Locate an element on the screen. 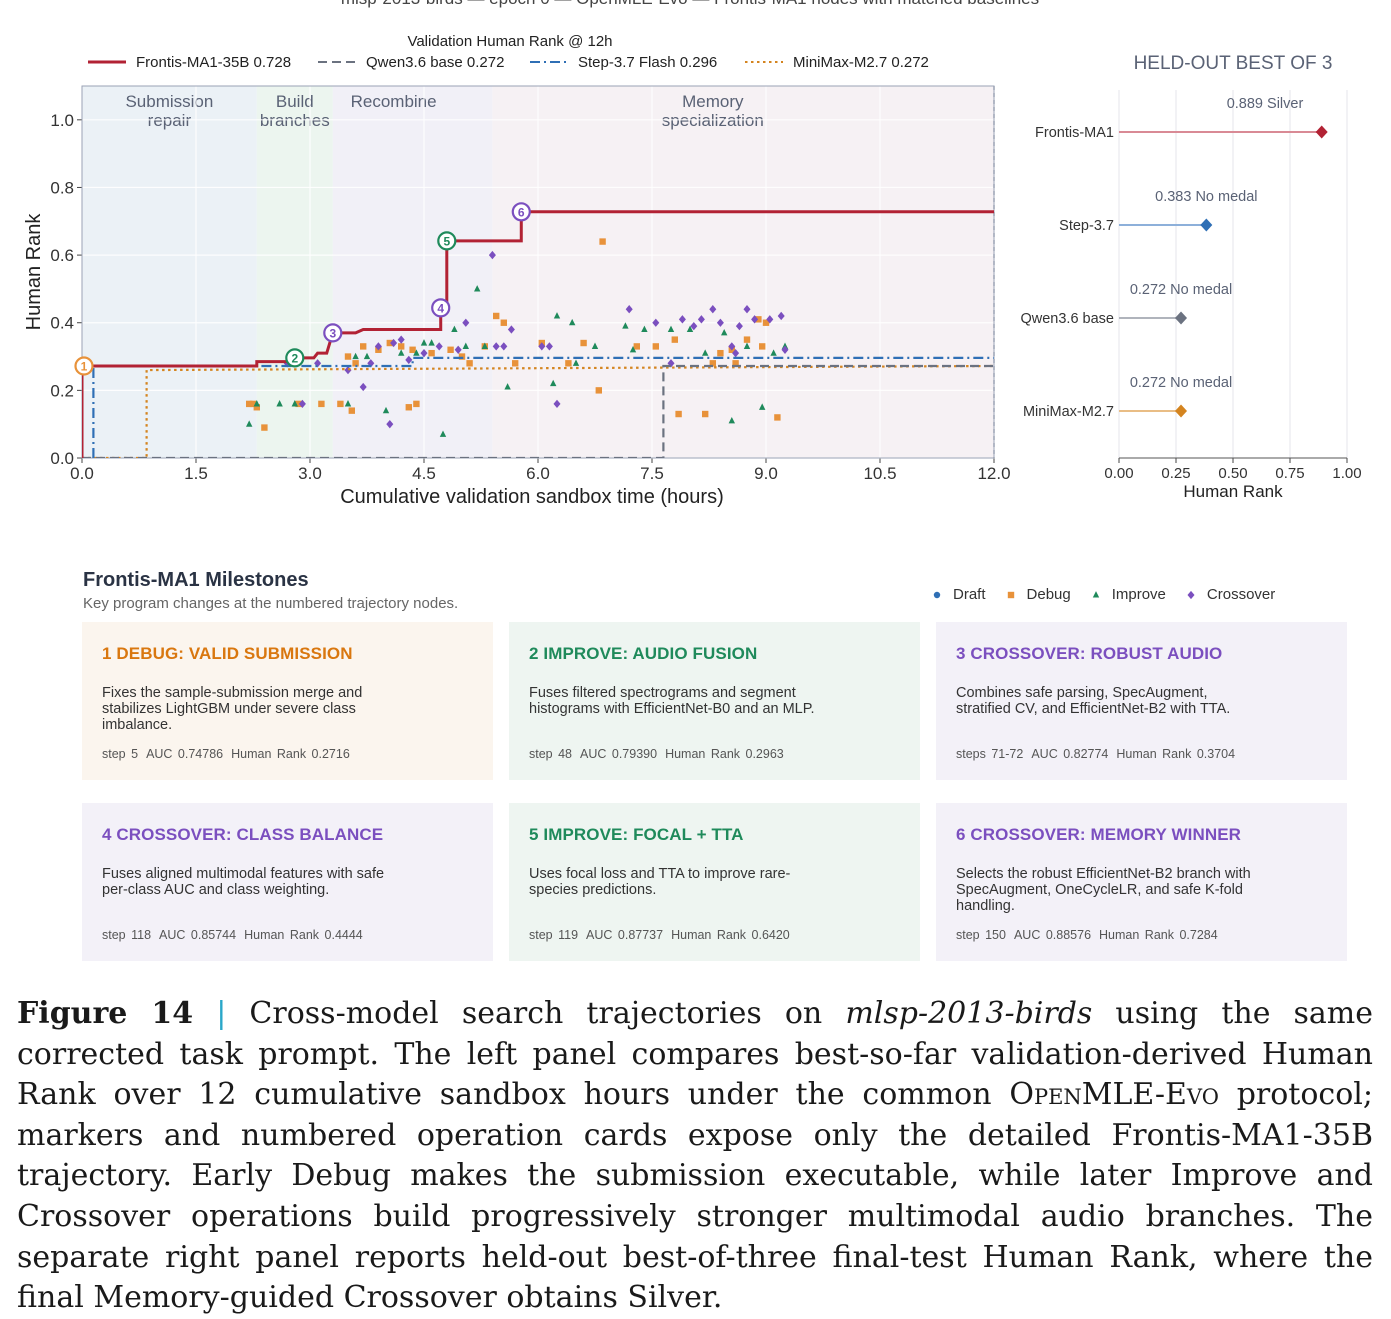  card-metrics: step 5 AUC 0.74786 Human Rank 0.2716 is located at coordinates (287, 754).